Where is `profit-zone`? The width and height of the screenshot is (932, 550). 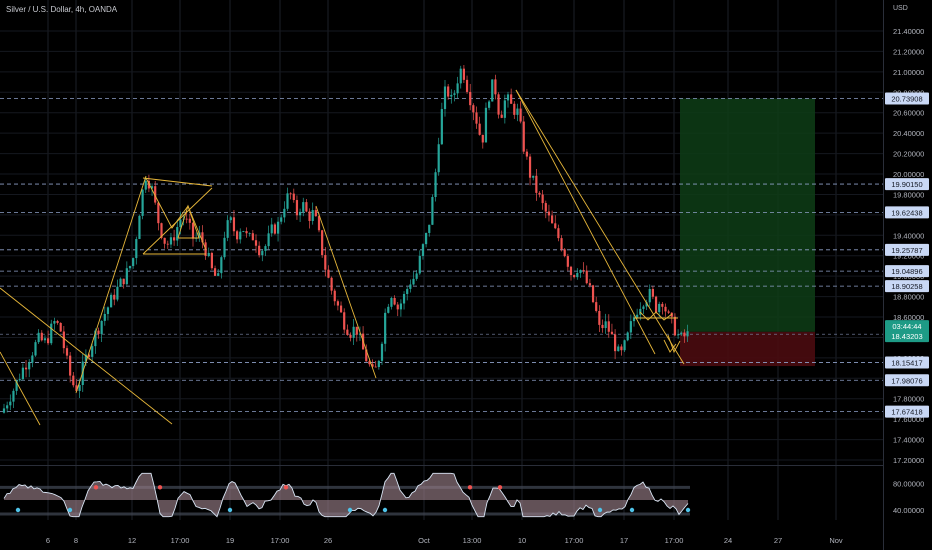 profit-zone is located at coordinates (747, 215).